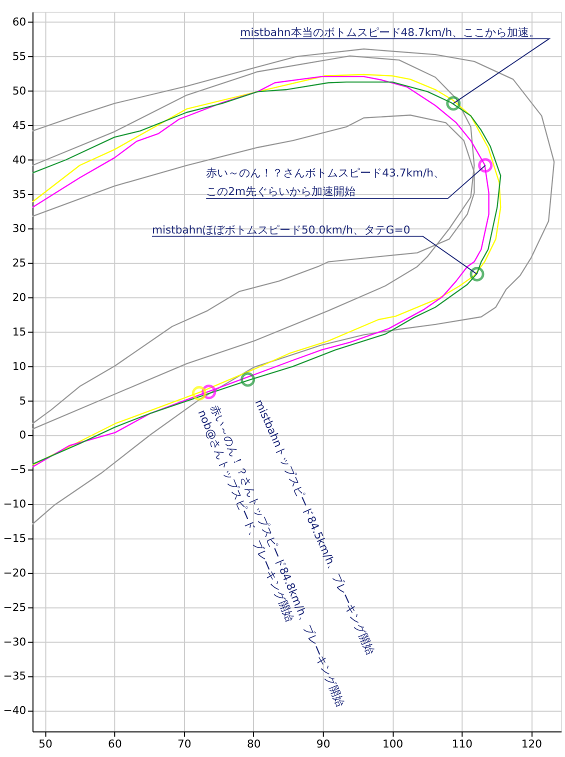  I want to click on x-tick-label: 50, so click(45, 744).